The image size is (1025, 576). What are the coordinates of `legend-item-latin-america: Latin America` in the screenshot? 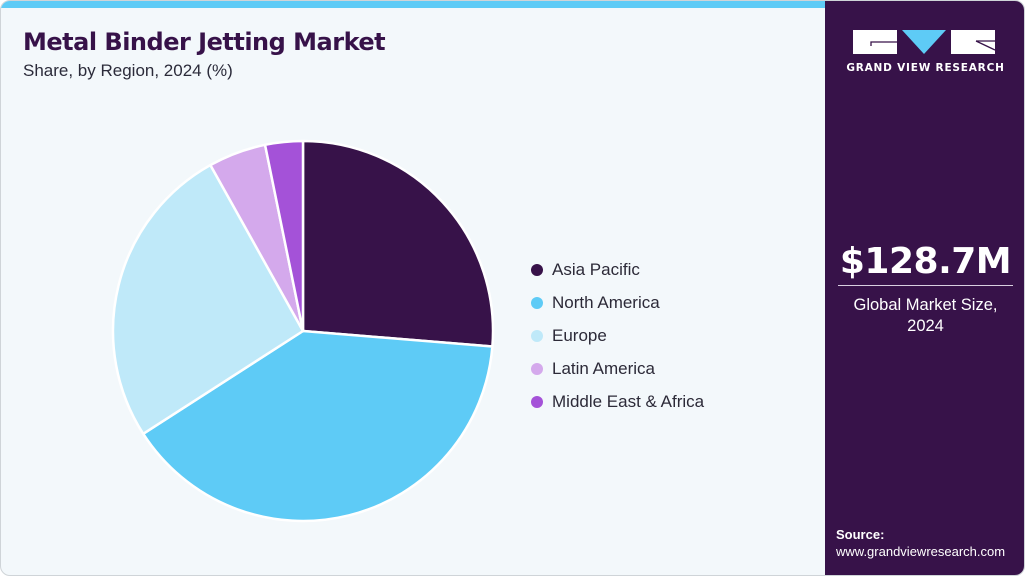 It's located at (617, 368).